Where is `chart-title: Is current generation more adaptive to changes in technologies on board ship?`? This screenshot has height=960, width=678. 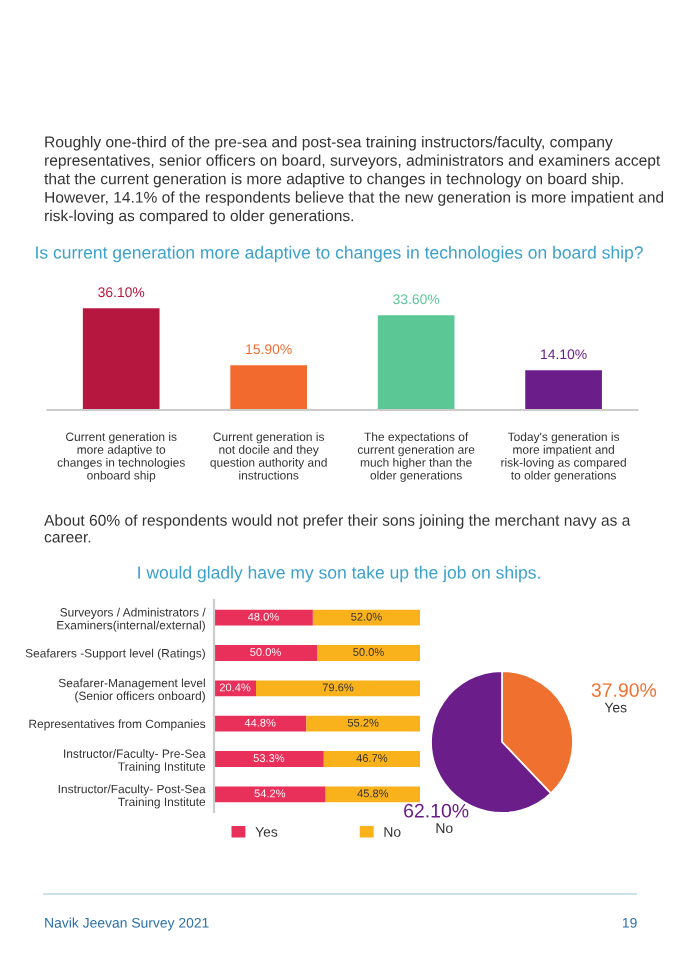 chart-title: Is current generation more adaptive to changes in technologies on board ship? is located at coordinates (339, 254).